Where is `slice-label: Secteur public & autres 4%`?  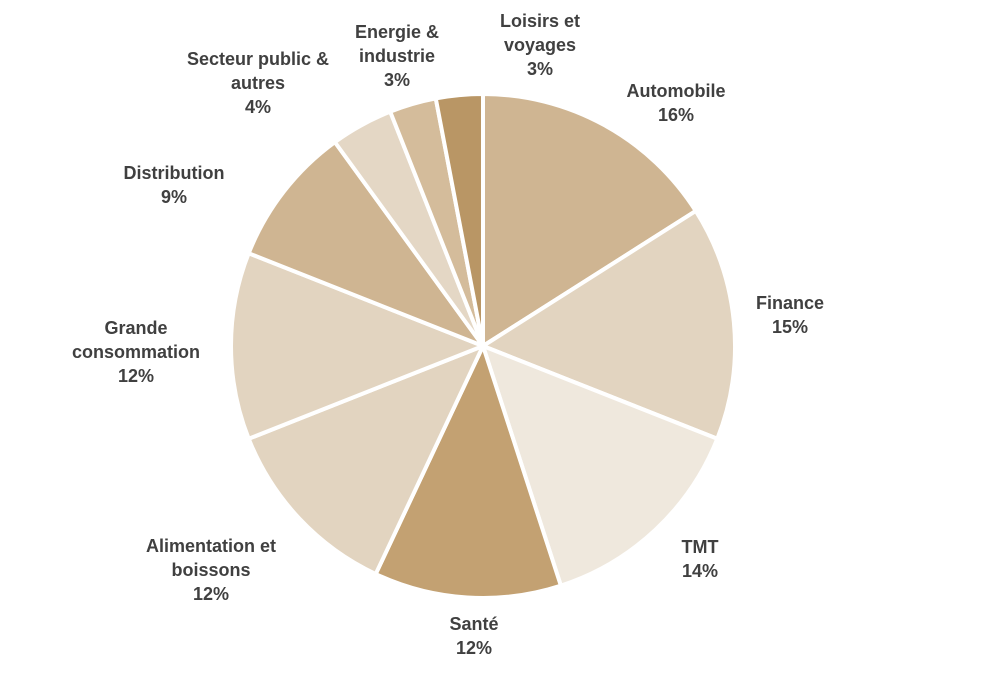 slice-label: Secteur public & autres 4% is located at coordinates (258, 83).